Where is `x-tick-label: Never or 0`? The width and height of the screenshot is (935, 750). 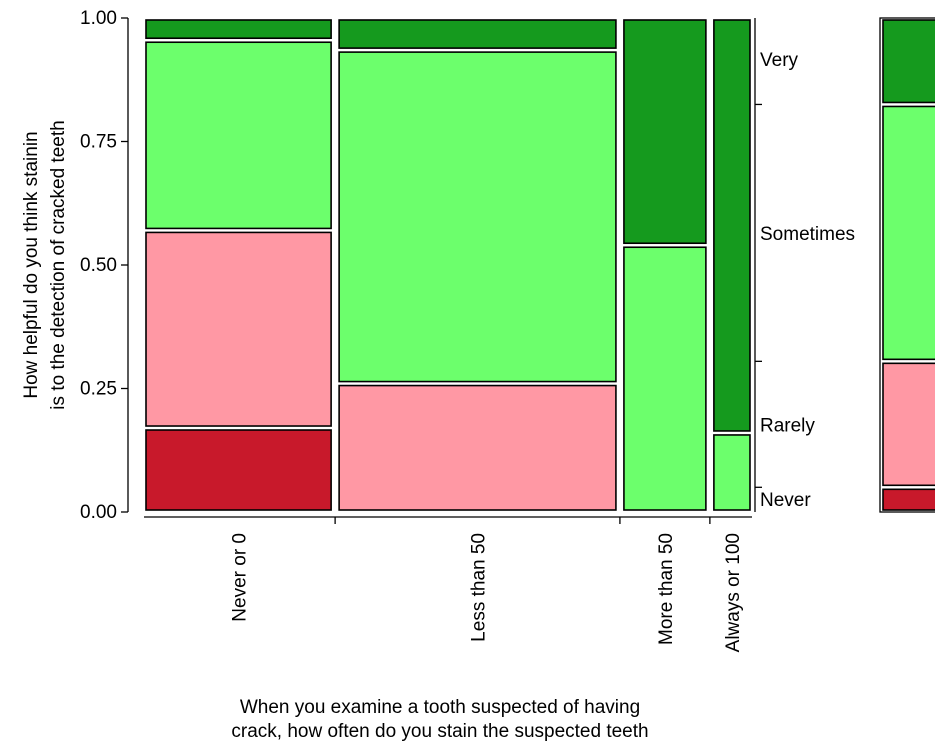
x-tick-label: Never or 0 is located at coordinates (240, 577).